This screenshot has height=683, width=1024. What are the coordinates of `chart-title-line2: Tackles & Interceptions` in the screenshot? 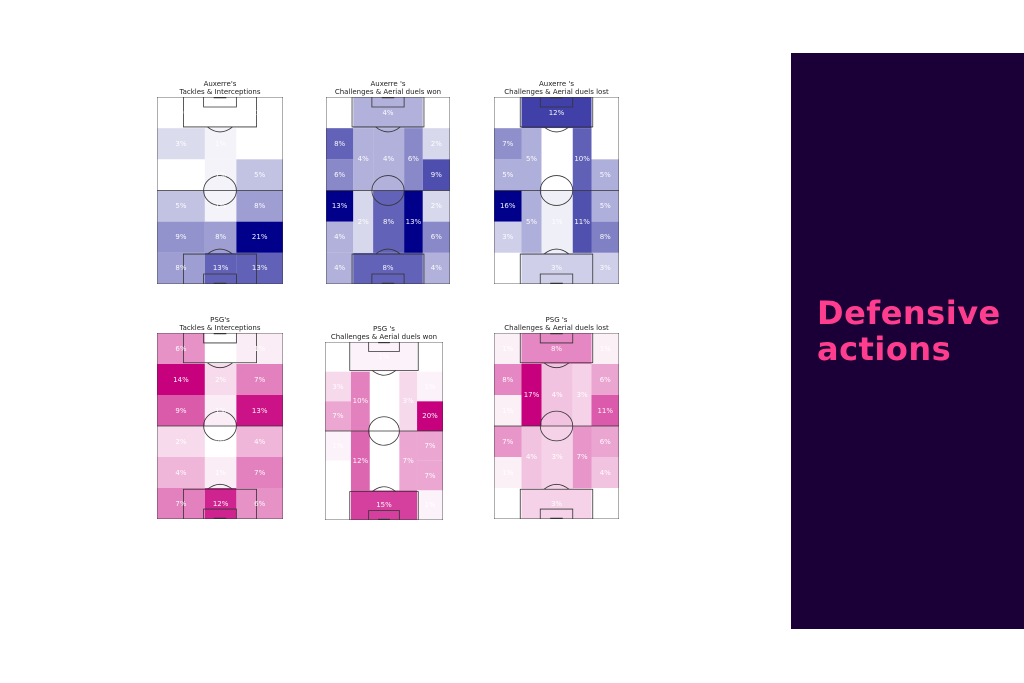 It's located at (220, 92).